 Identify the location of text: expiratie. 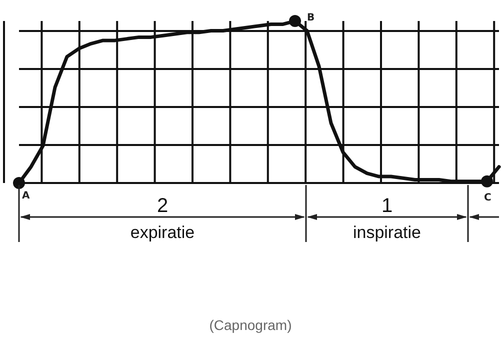
(162, 233).